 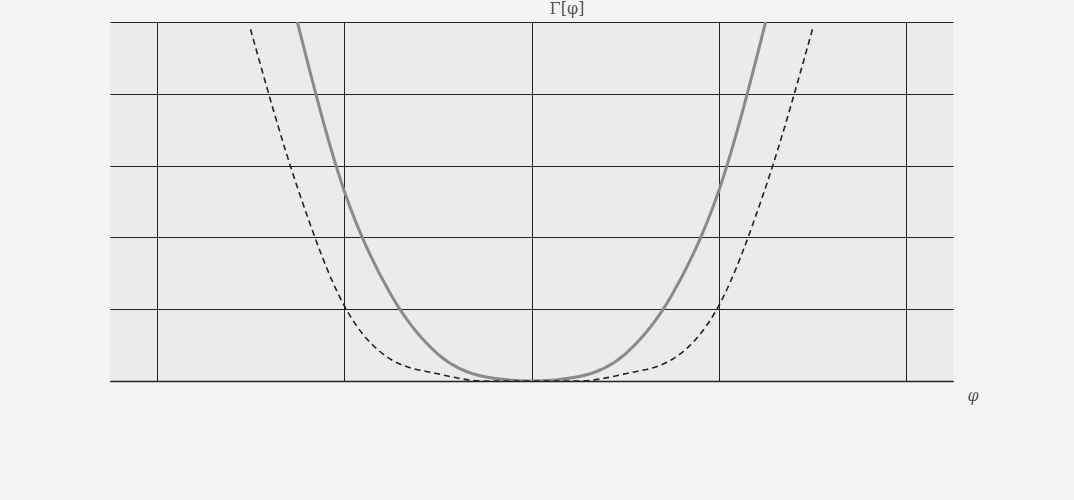 I want to click on x-axis-title: φ, so click(x=973, y=395).